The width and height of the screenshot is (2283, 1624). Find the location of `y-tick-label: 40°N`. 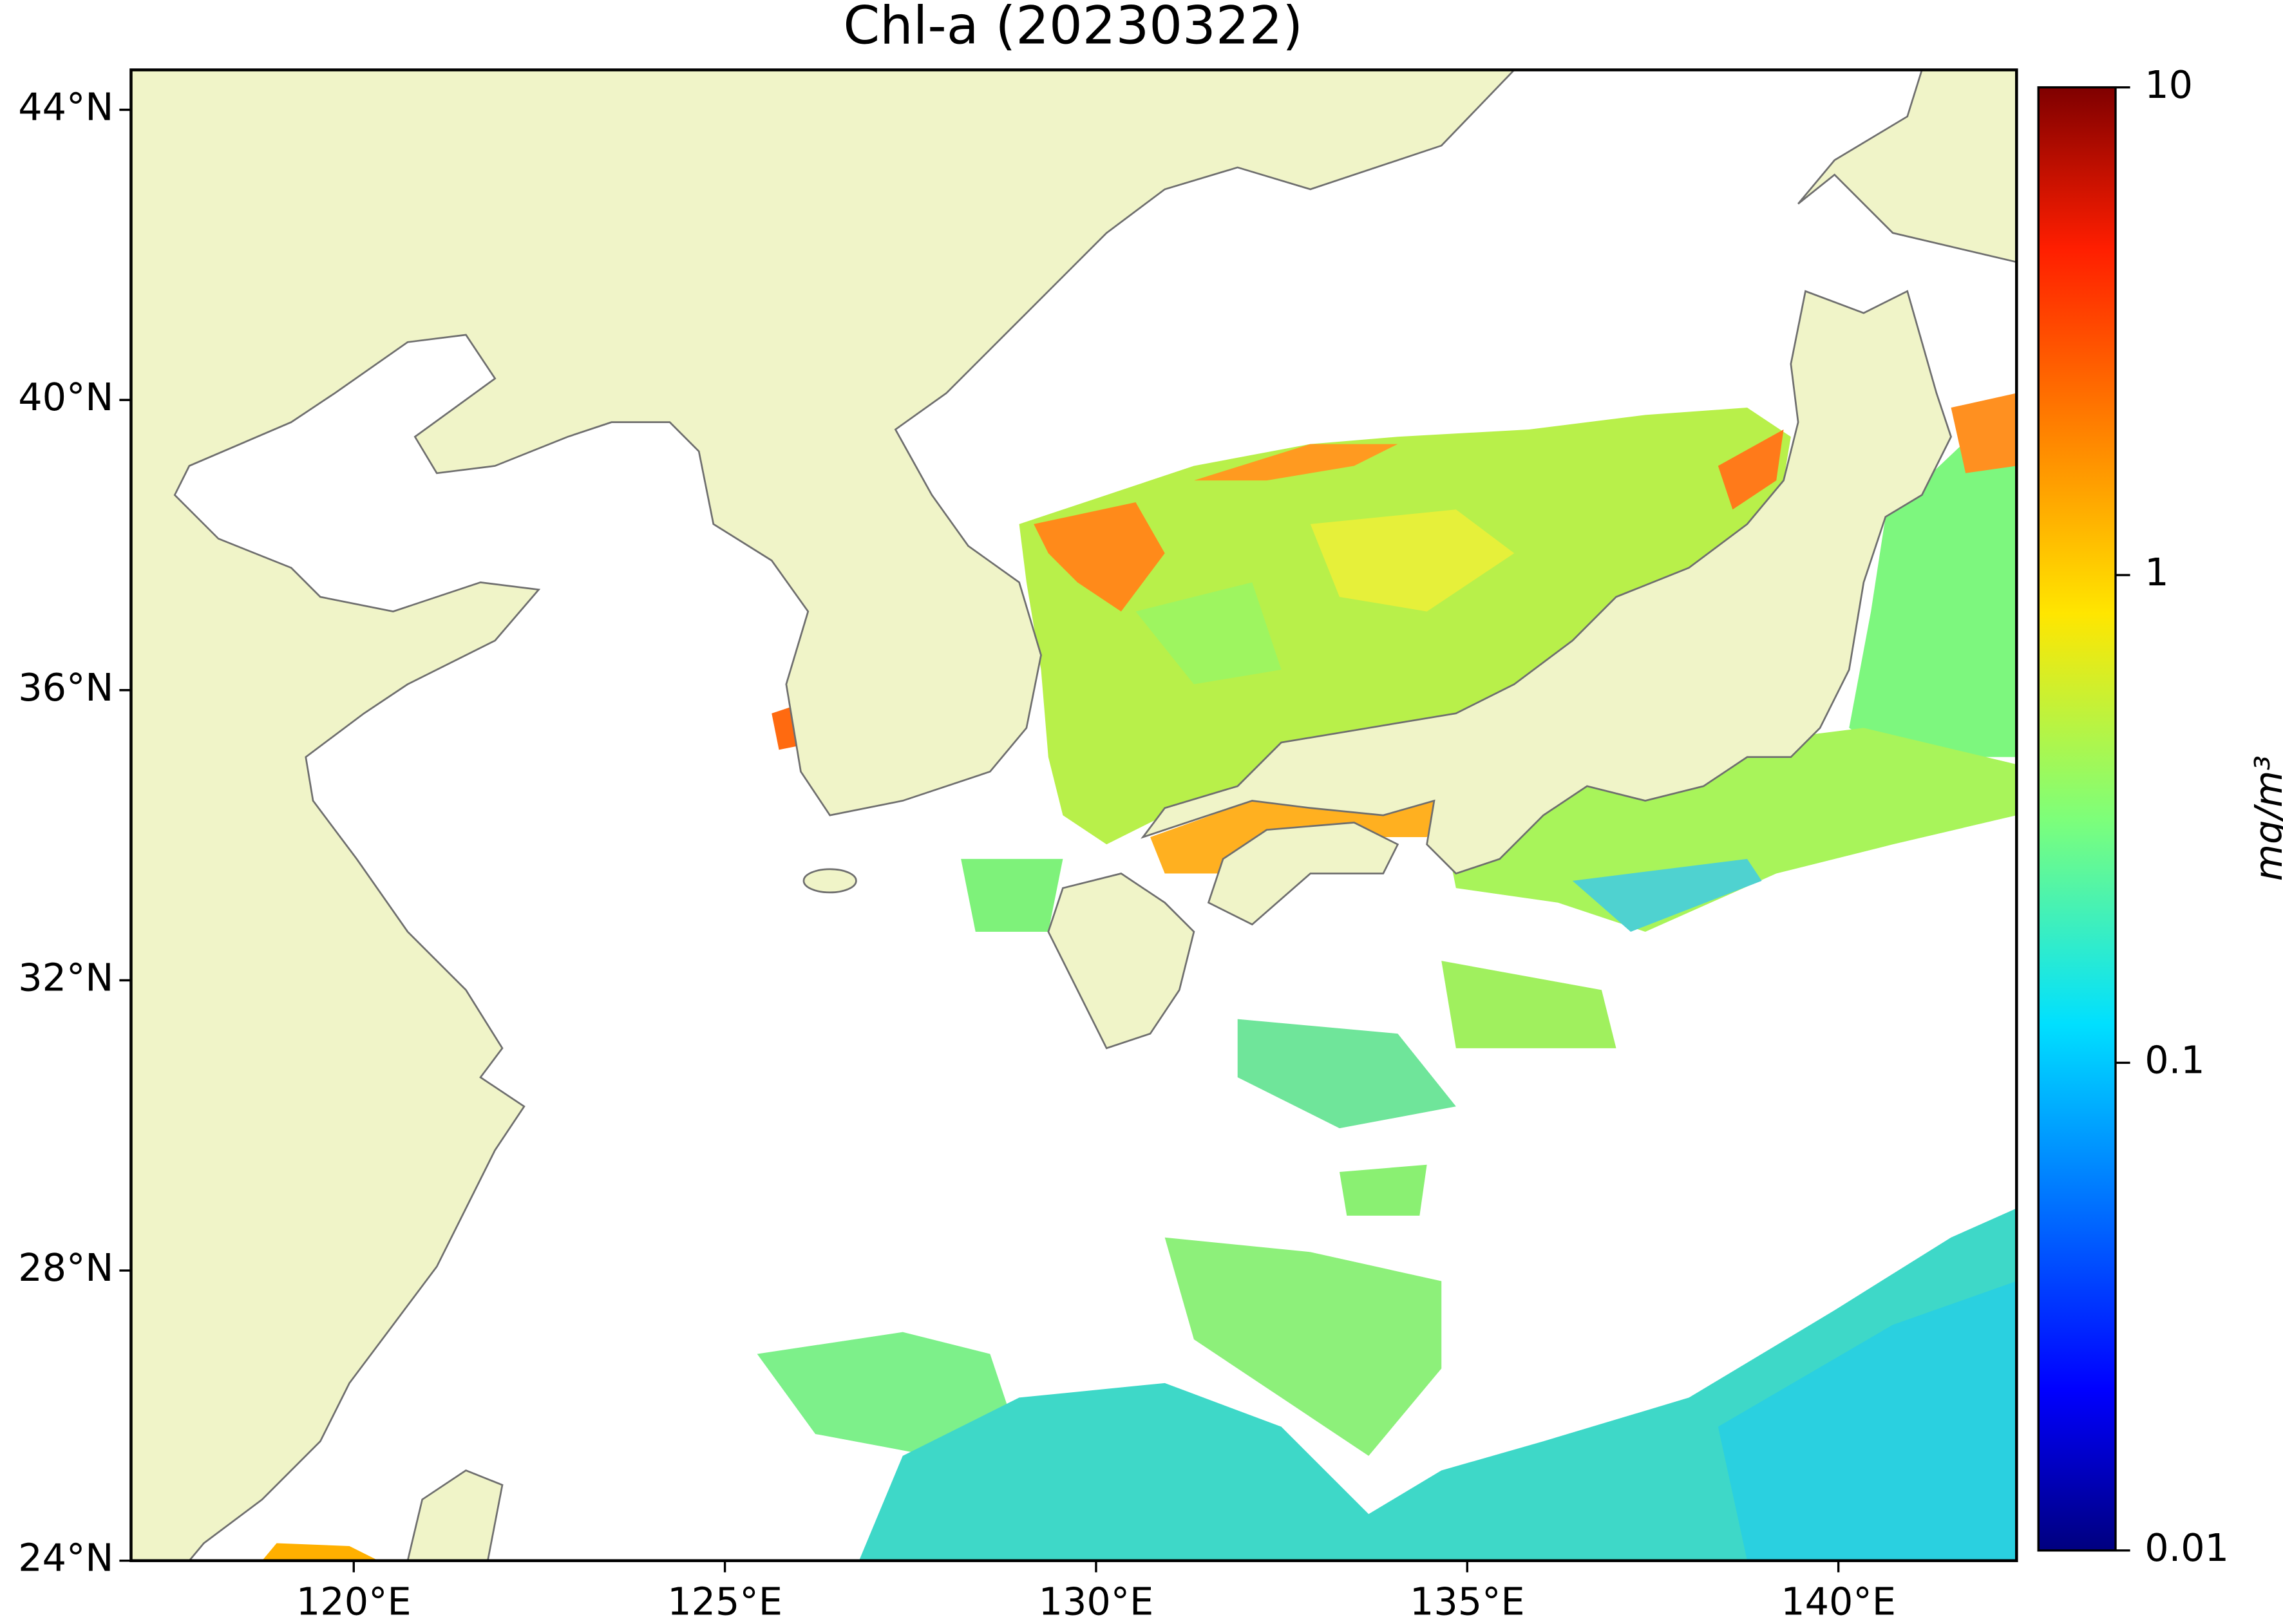

y-tick-label: 40°N is located at coordinates (65, 397).